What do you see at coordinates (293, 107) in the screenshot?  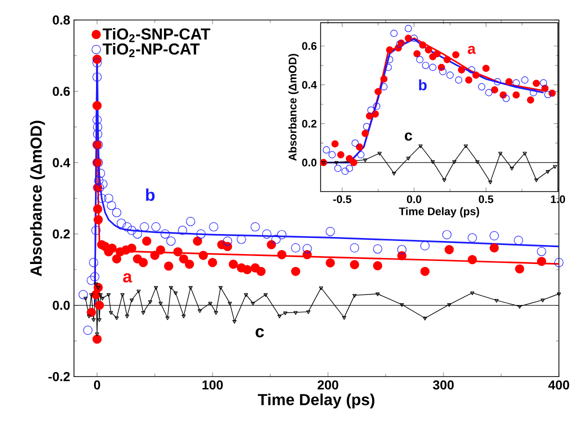 I see `y-axis-title: Absorbance (ΔmOD)` at bounding box center [293, 107].